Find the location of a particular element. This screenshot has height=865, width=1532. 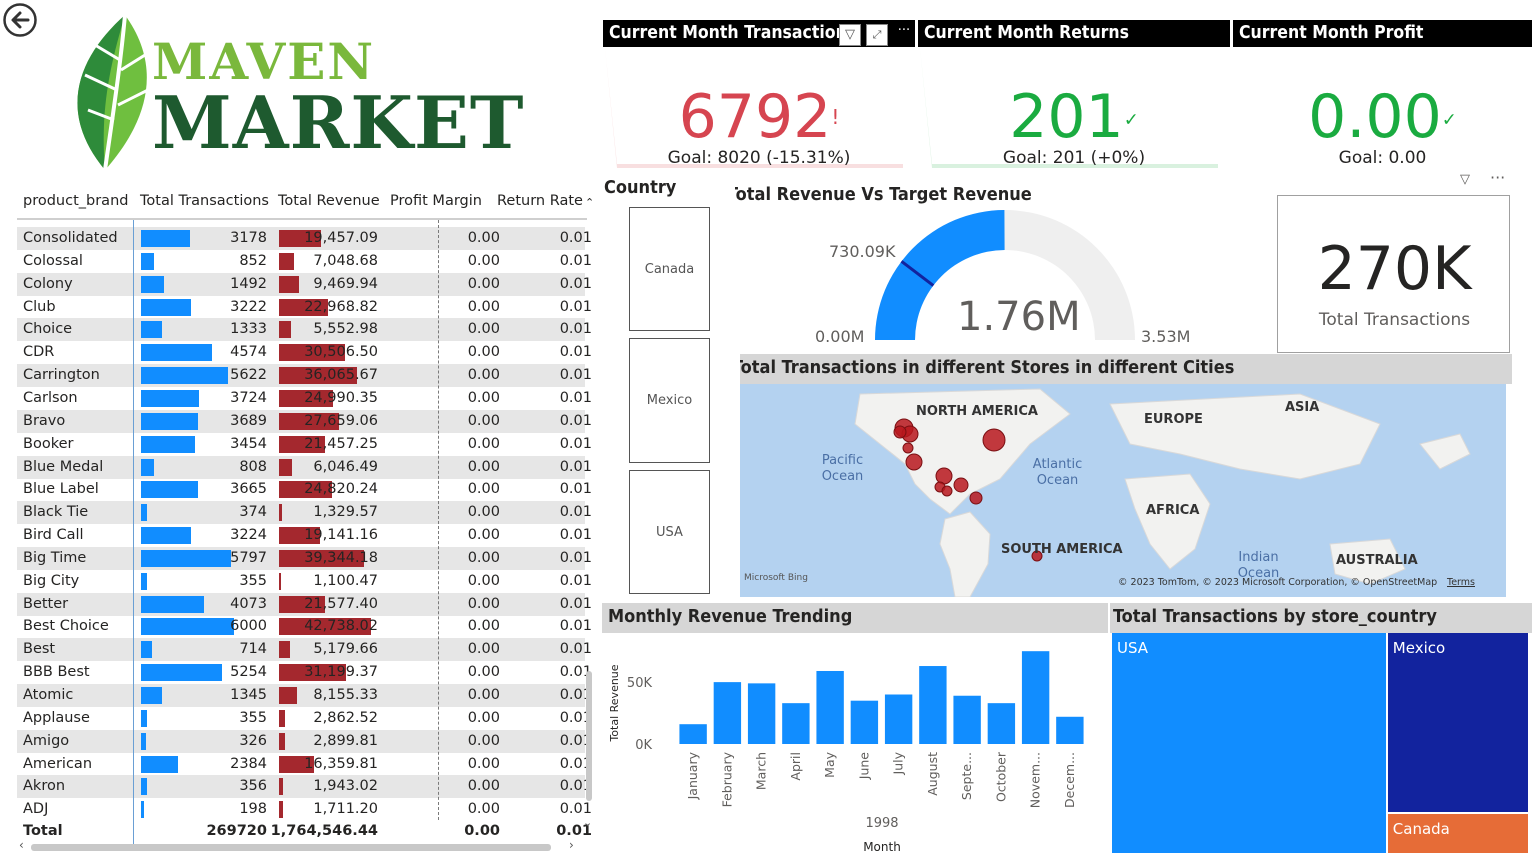

table-row: Colossal 852 7,048.68 0.00 0.01 is located at coordinates (304, 261).